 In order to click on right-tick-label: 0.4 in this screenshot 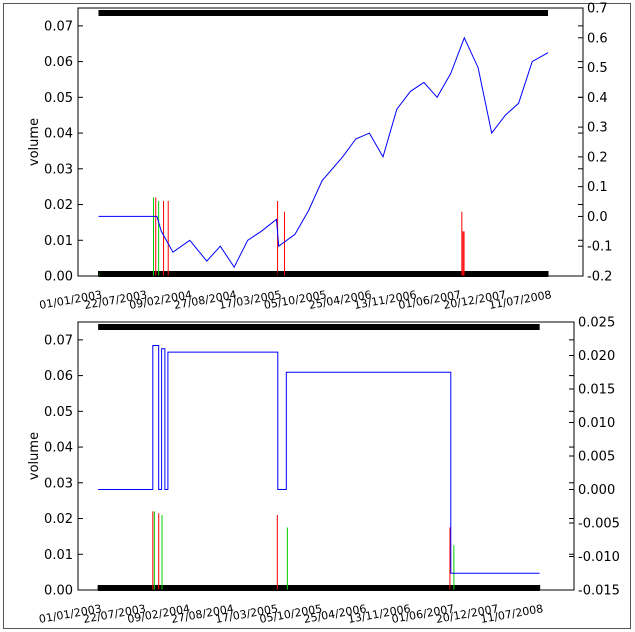, I will do `click(597, 98)`.